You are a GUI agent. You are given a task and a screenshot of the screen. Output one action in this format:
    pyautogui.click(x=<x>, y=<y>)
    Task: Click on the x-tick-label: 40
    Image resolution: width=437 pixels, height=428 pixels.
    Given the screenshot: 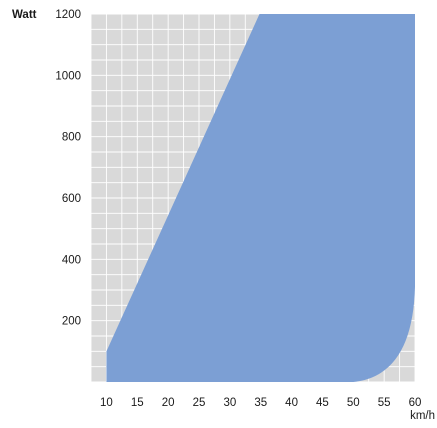 What is the action you would take?
    pyautogui.click(x=291, y=403)
    